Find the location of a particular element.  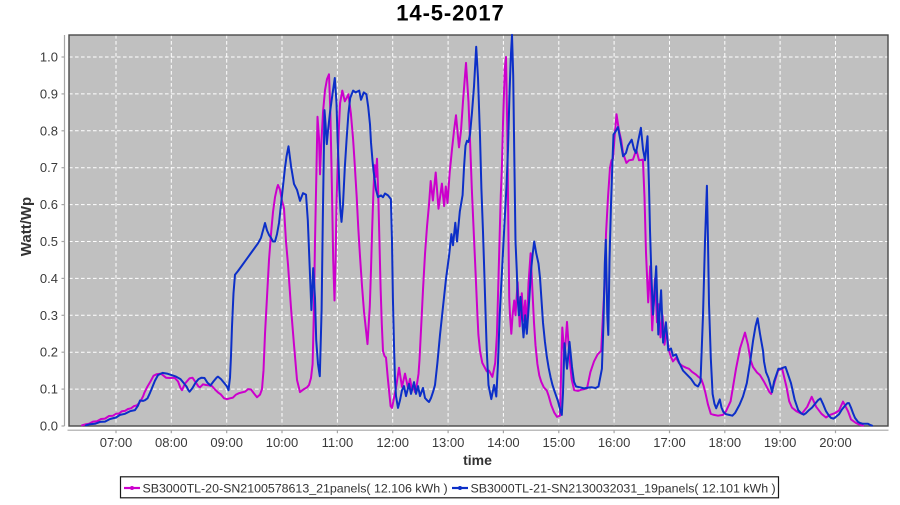

svg-text: 08:00 is located at coordinates (171, 442).